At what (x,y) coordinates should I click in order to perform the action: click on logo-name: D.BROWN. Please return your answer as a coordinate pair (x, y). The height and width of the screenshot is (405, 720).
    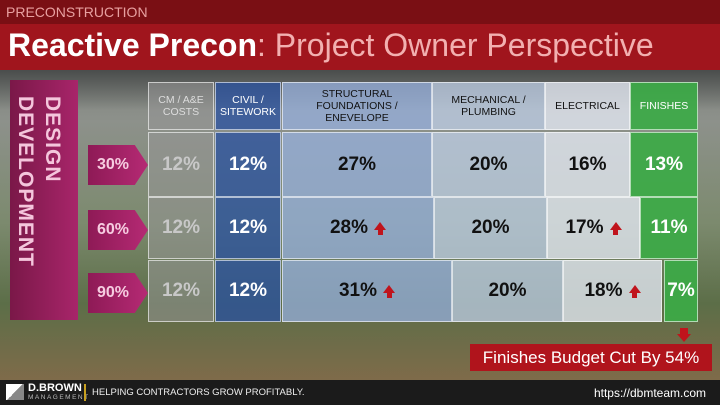
    Looking at the image, I should click on (55, 388).